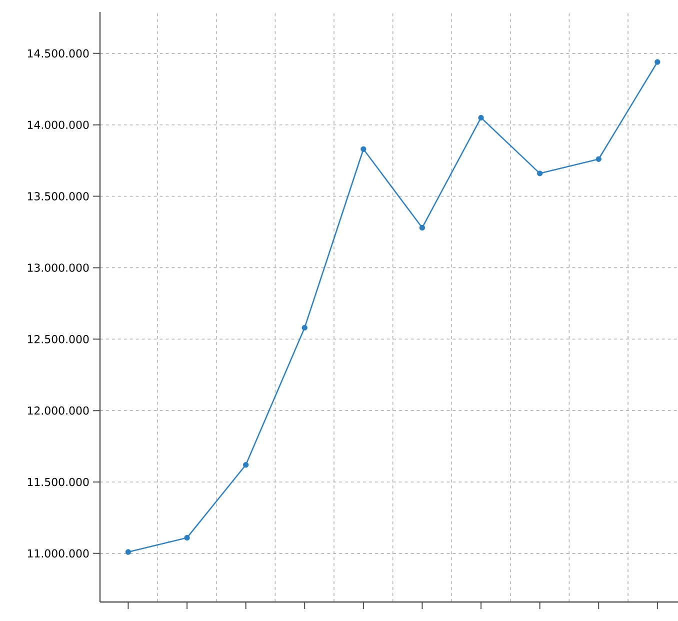 Image resolution: width=678 pixels, height=621 pixels. What do you see at coordinates (58, 196) in the screenshot?
I see `y-tick-label: 13.500.000` at bounding box center [58, 196].